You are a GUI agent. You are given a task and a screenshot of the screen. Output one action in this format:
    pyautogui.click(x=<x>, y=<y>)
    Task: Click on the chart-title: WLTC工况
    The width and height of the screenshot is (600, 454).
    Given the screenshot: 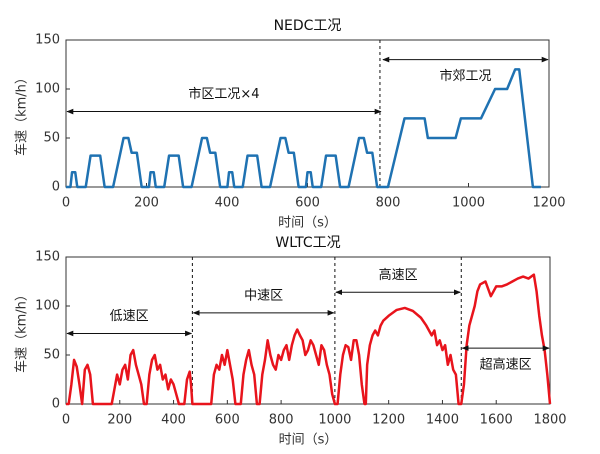 What is the action you would take?
    pyautogui.click(x=307, y=243)
    